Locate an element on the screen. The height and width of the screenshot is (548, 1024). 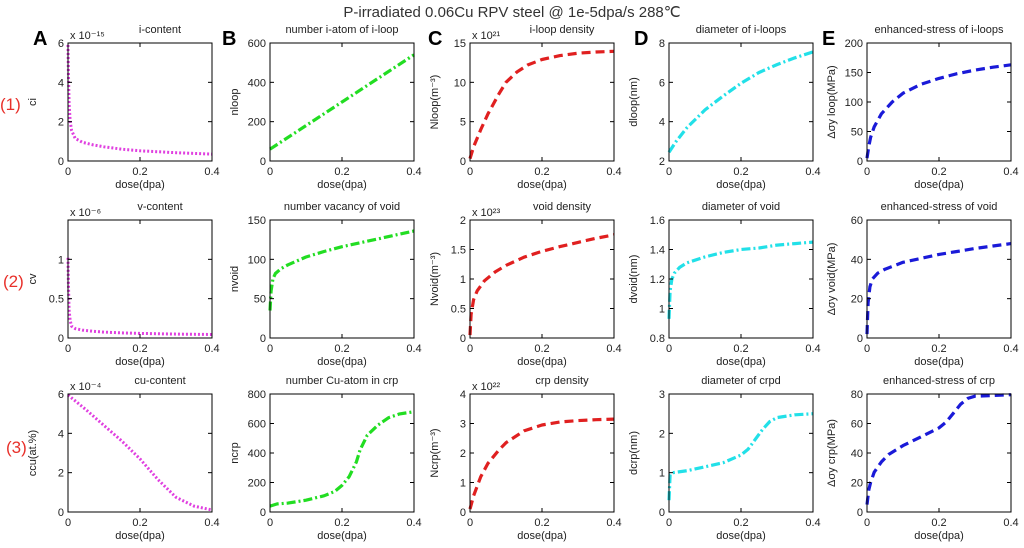
panel-r3-c5-ytick-label: 20 is located at coordinates (857, 484).